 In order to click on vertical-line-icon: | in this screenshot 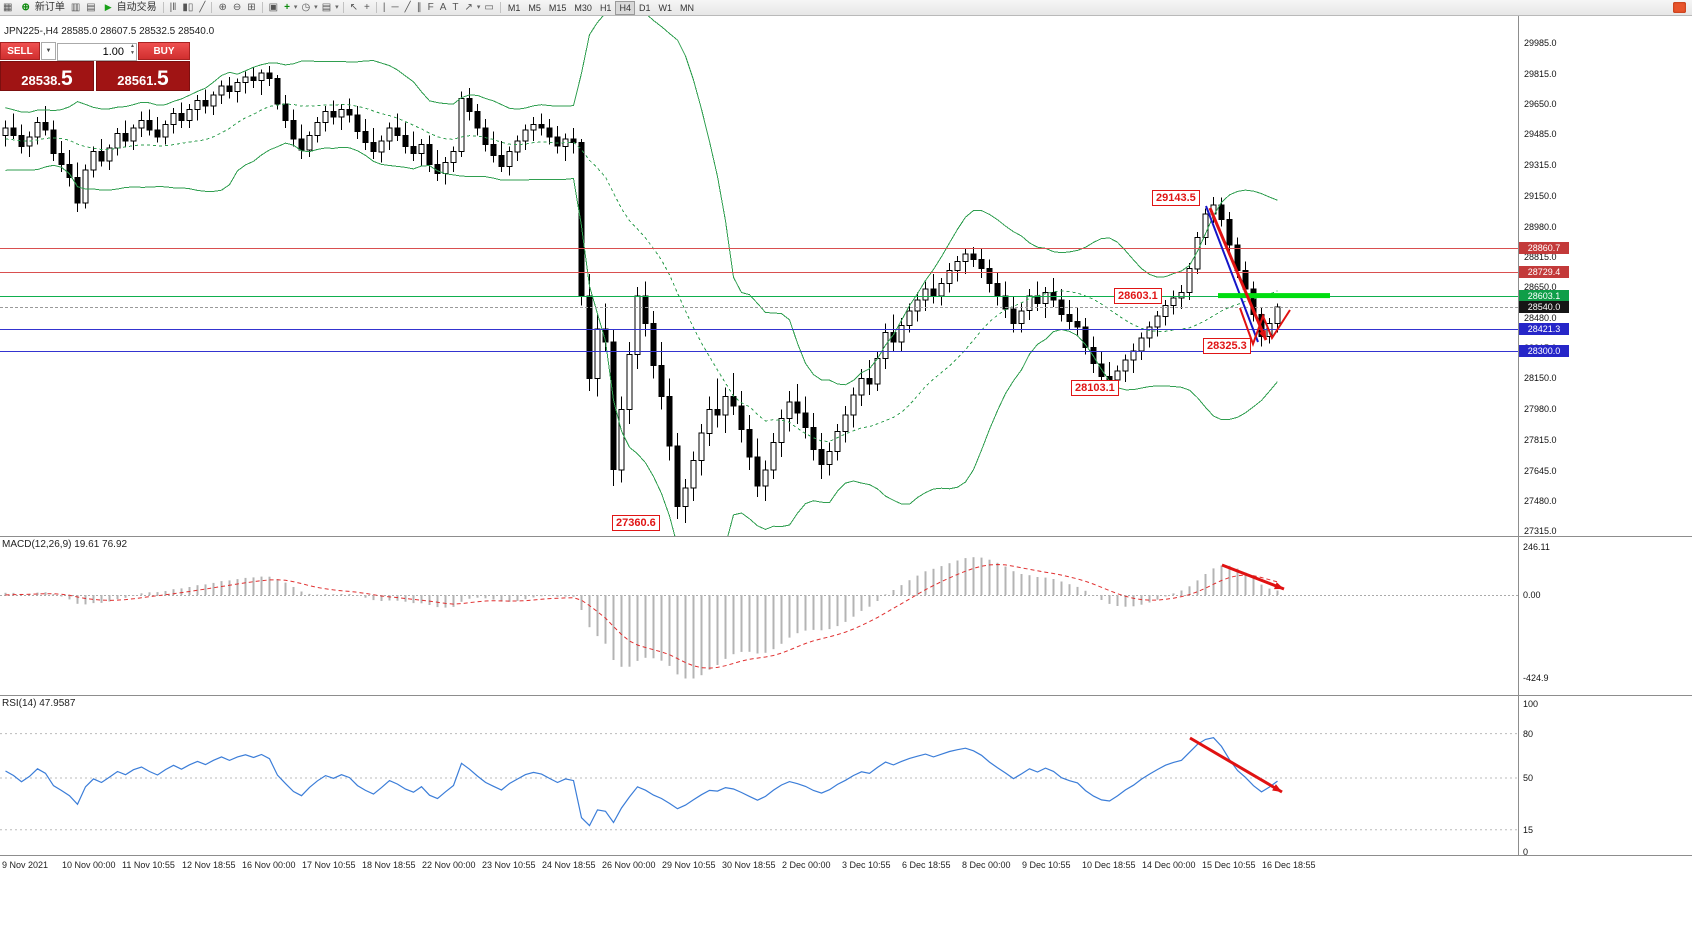, I will do `click(384, 7)`.